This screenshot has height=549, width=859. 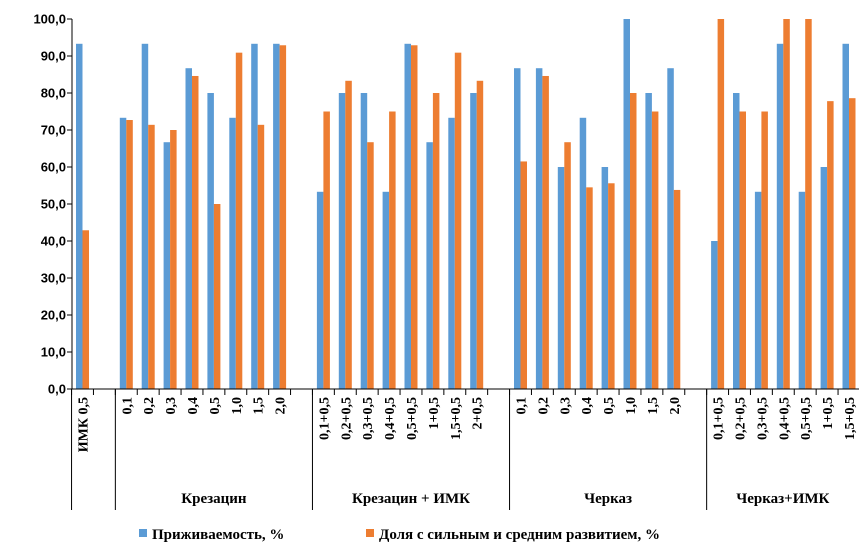 What do you see at coordinates (53, 241) in the screenshot?
I see `y-tick-label: 40,0` at bounding box center [53, 241].